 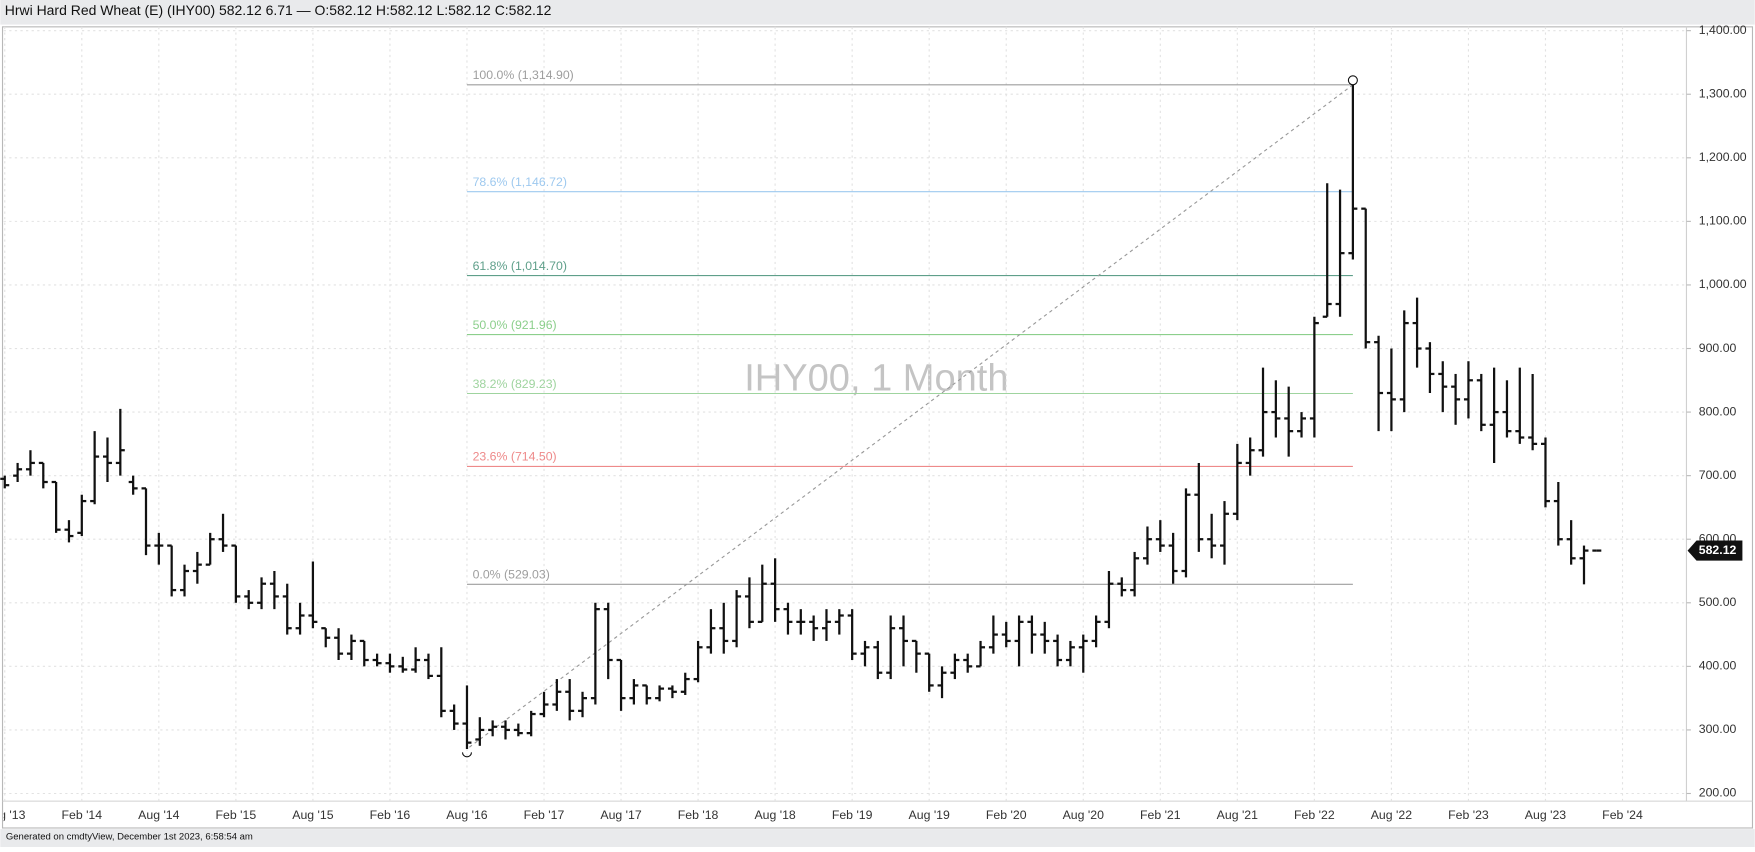 I want to click on y-tick-label: 1,400.00, so click(x=1723, y=30).